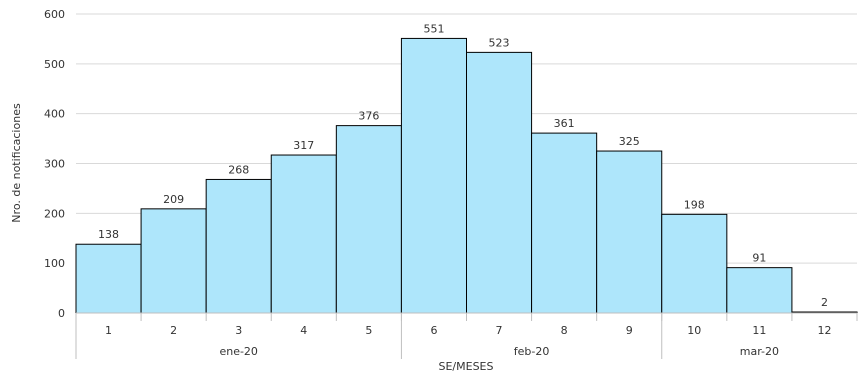  What do you see at coordinates (629, 141) in the screenshot?
I see `data-label: 325` at bounding box center [629, 141].